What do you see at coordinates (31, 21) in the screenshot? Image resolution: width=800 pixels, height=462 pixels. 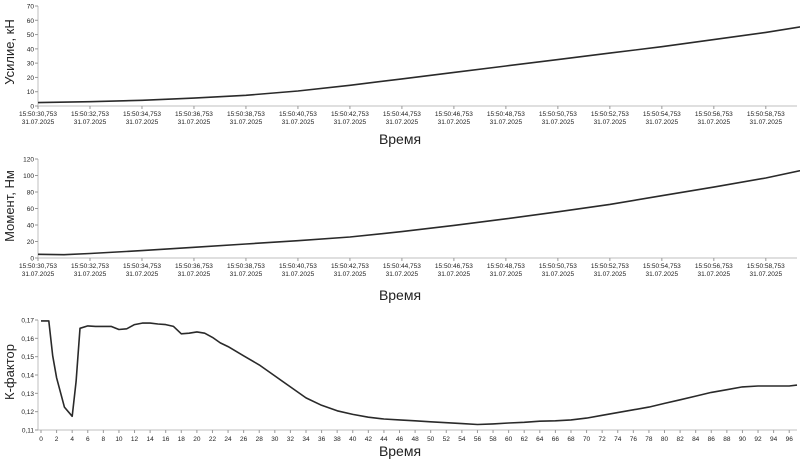 I see `force-y-tick-label: 60` at bounding box center [31, 21].